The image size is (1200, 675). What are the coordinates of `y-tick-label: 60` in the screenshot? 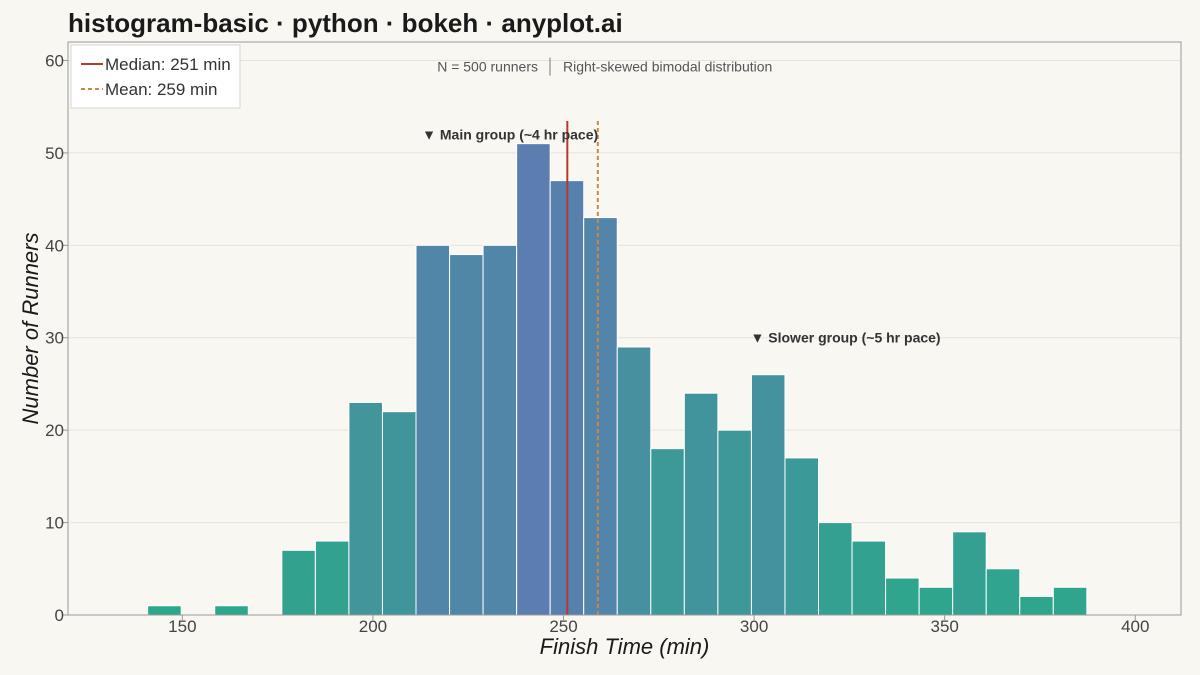 It's located at (54, 60).